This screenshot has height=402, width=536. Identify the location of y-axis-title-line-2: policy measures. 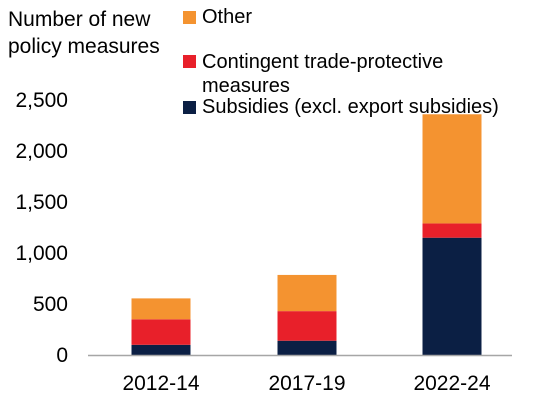
(84, 46).